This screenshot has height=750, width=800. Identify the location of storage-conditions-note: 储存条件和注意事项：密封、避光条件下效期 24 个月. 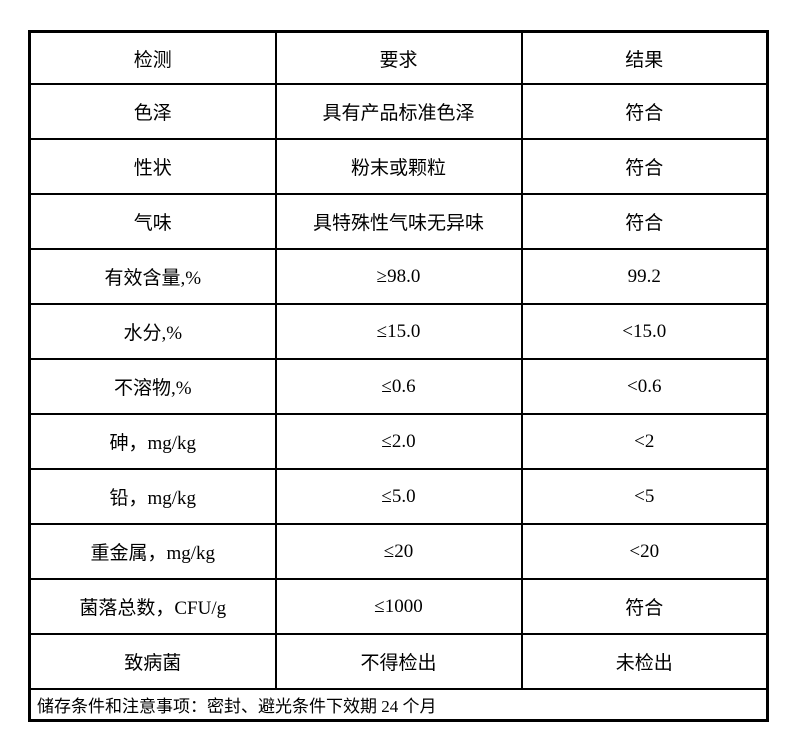
(398, 705).